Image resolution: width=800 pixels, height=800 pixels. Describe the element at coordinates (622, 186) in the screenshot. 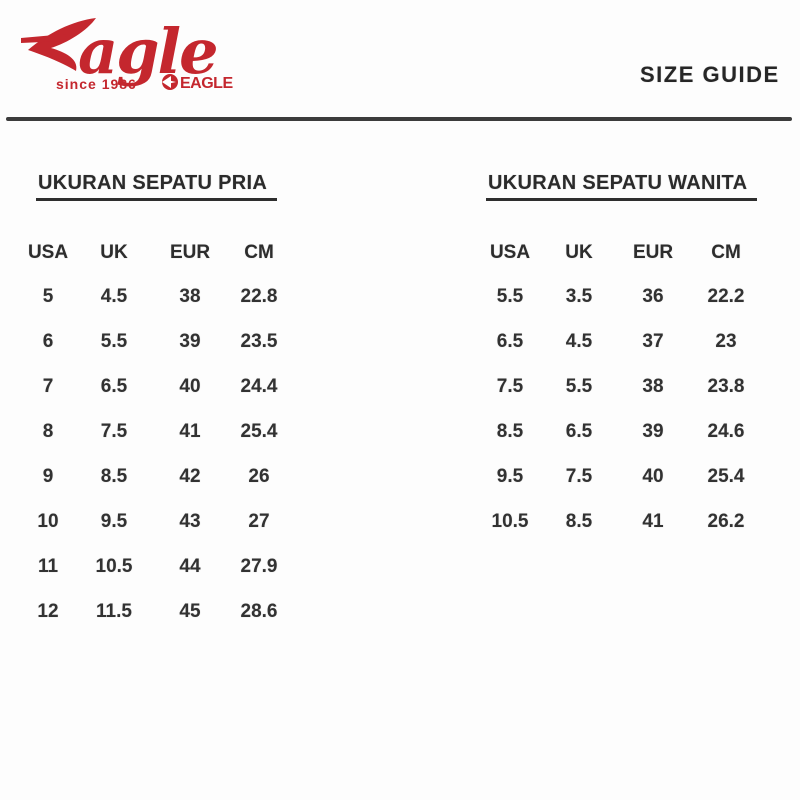

I see `table-title-wanita: UKURAN SEPATU WANITA` at that location.